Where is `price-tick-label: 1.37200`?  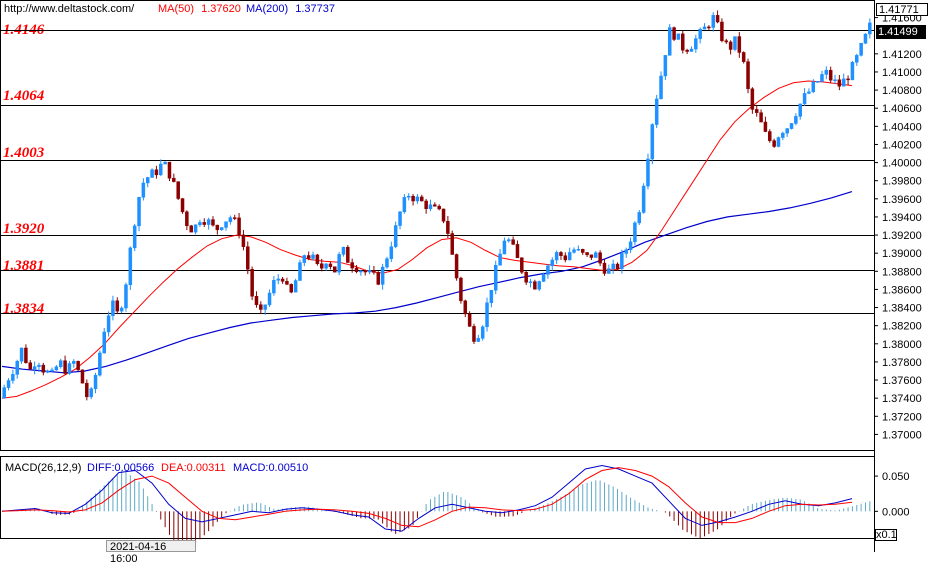
price-tick-label: 1.37200 is located at coordinates (902, 417).